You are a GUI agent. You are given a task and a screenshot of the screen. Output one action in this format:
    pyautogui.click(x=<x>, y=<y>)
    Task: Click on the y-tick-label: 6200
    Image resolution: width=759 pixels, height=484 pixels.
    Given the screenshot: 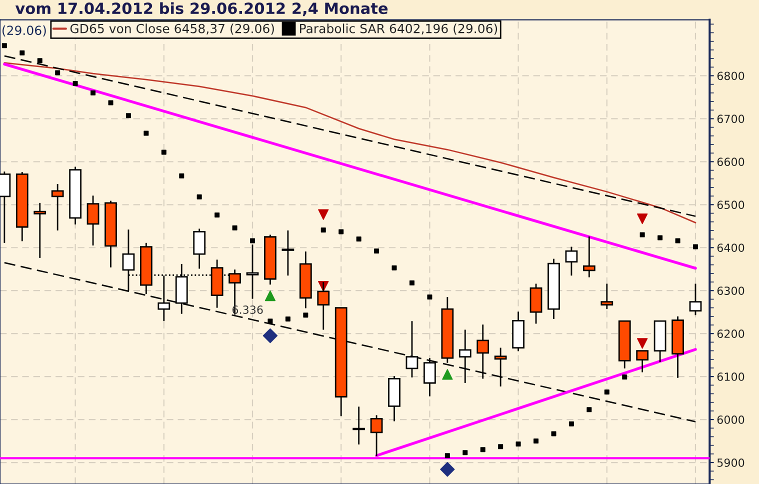 What is the action you would take?
    pyautogui.click(x=730, y=334)
    